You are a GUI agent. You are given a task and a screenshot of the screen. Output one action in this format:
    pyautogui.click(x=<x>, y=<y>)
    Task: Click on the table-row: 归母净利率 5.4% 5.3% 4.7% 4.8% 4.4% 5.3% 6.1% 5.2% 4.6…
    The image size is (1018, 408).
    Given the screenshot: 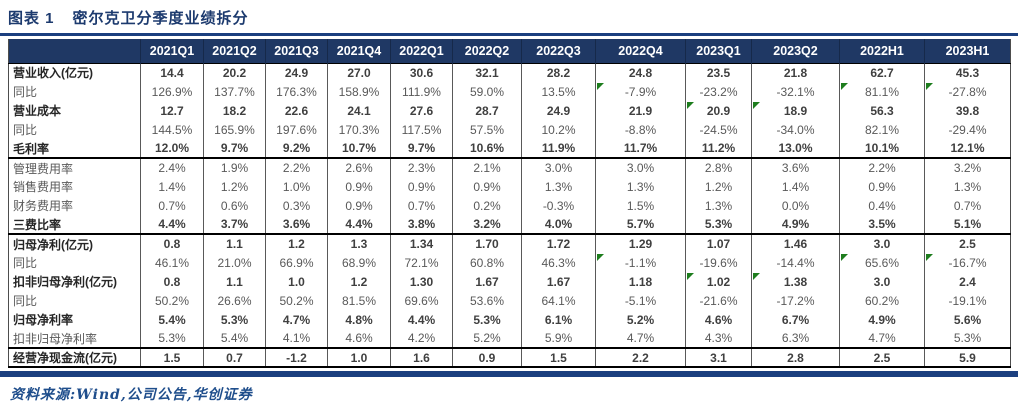 What is the action you would take?
    pyautogui.click(x=510, y=319)
    